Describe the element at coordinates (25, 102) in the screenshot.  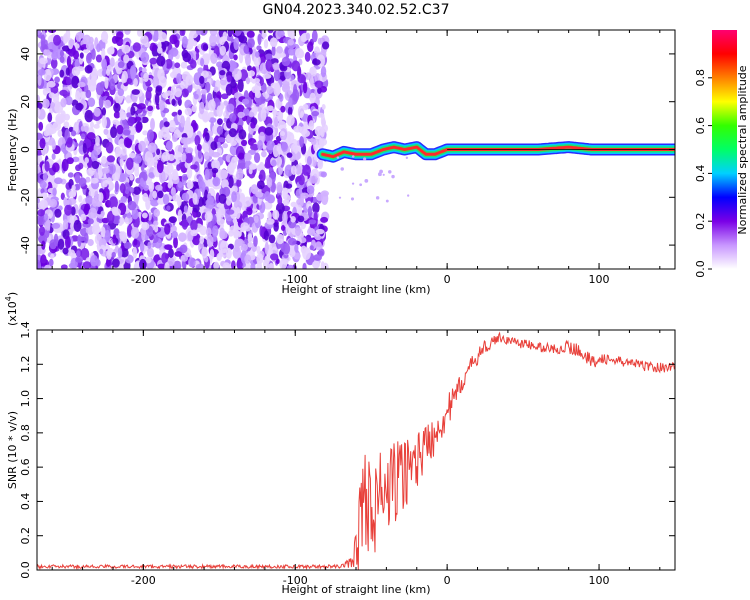
I see `spectrogram-ytick-label: 20` at that location.